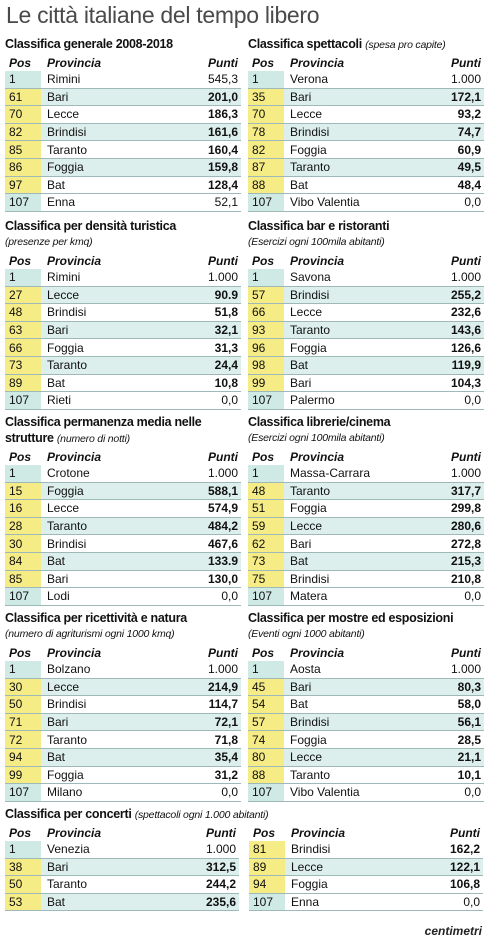  I want to click on score: 128,4, so click(222, 184).